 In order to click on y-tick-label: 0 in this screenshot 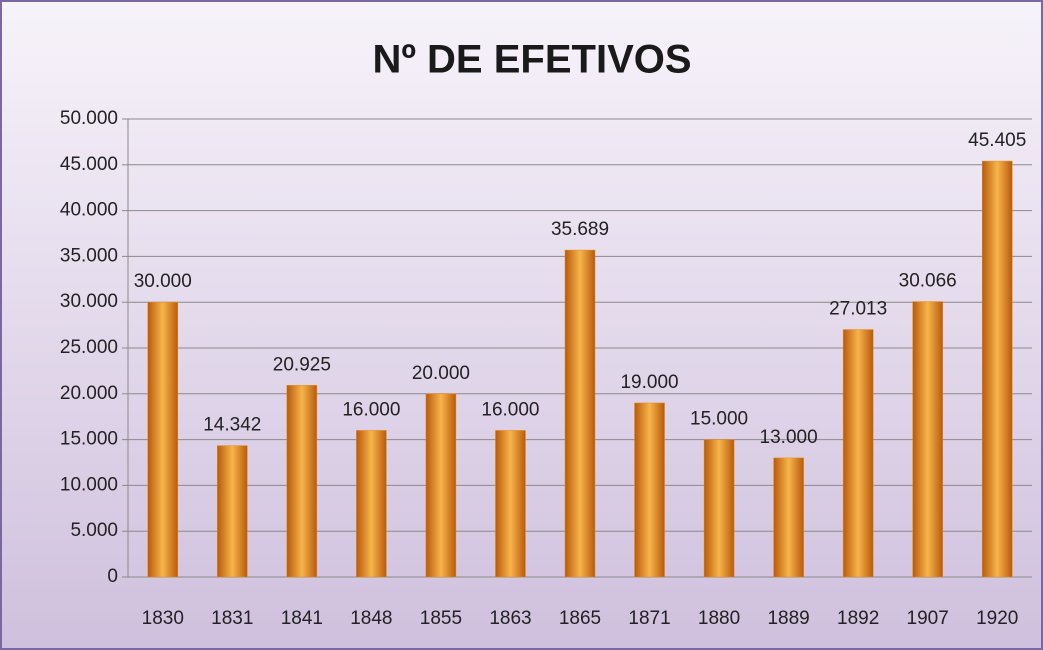, I will do `click(112, 576)`.